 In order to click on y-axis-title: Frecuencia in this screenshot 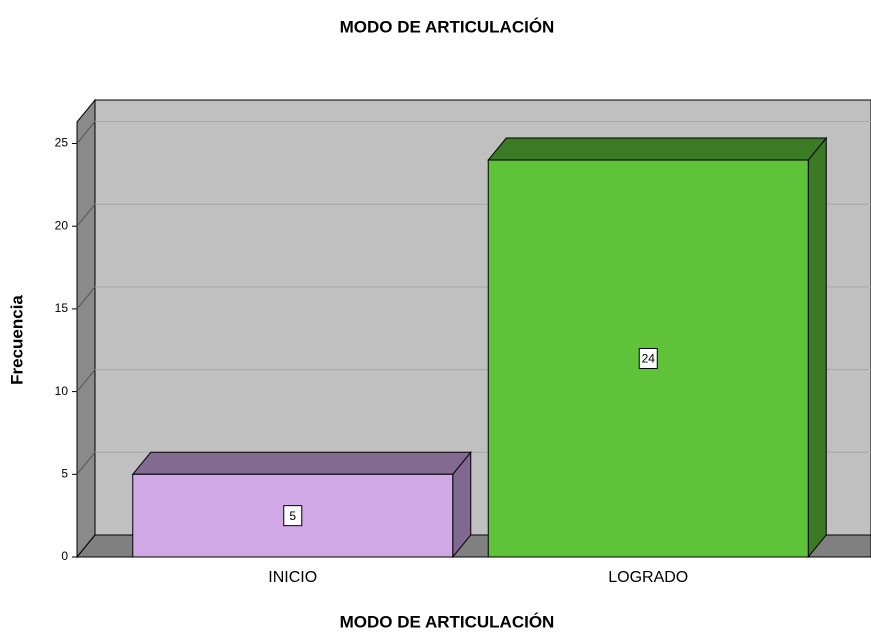, I will do `click(16, 340)`.